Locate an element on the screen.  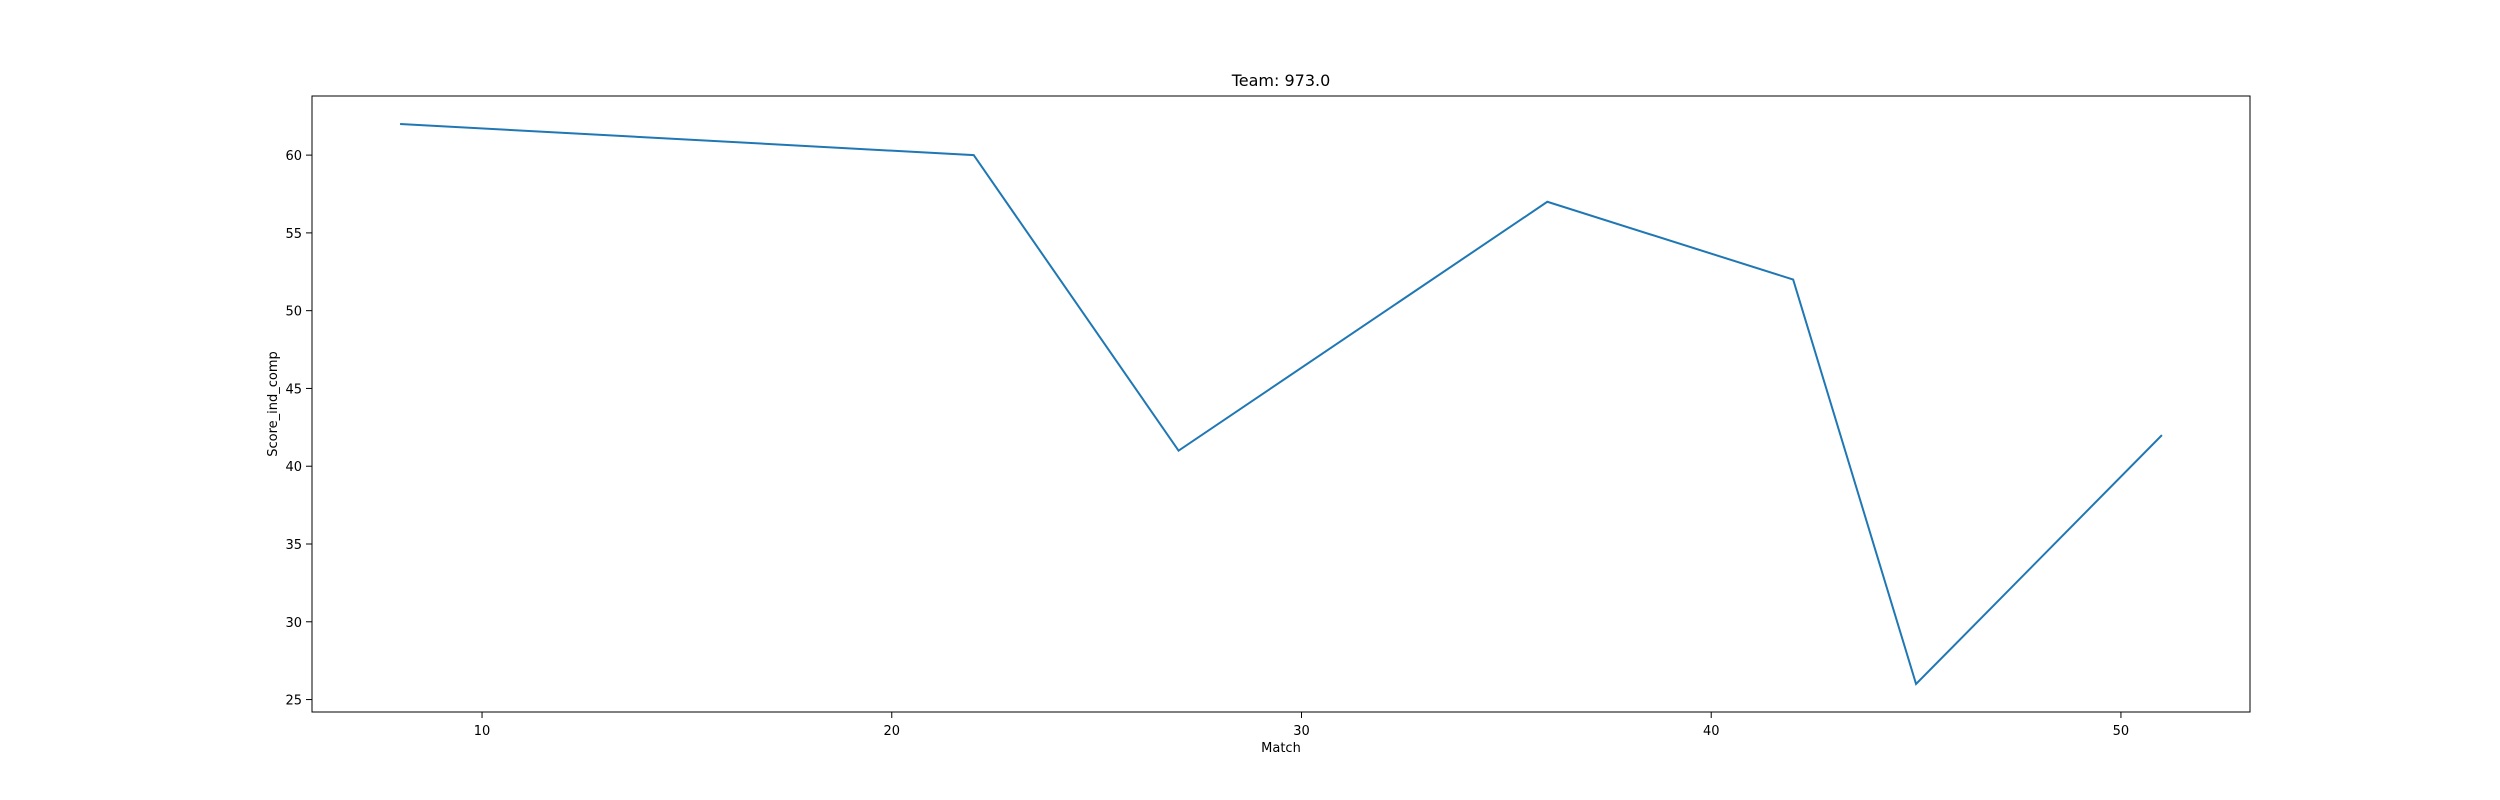
y-axis-ticks: 25 30 35 40 45 50 55 60 is located at coordinates (298, 429).